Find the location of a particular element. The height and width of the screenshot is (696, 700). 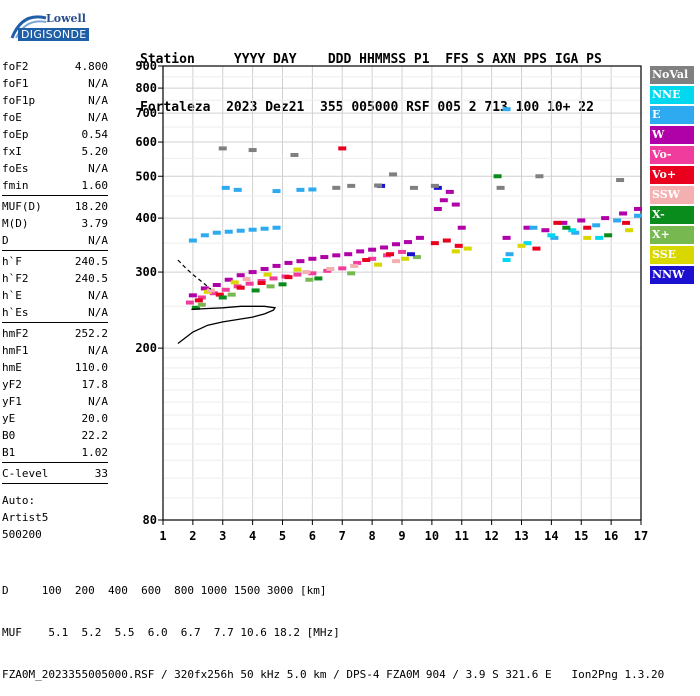

param-row: M(D) 3.79 is located at coordinates (55, 223).